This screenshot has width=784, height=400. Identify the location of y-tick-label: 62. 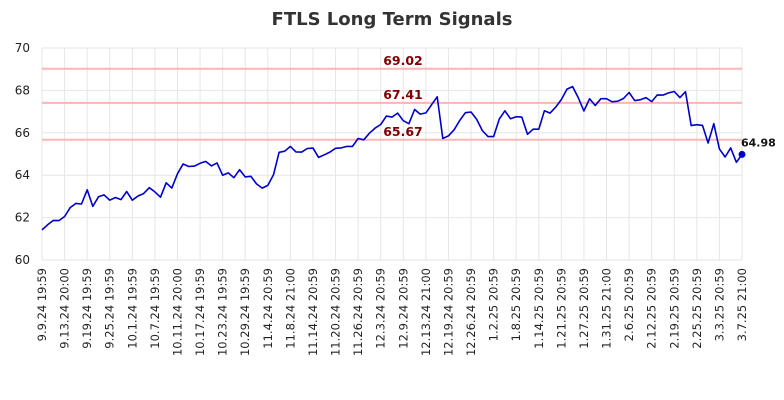
(22, 218).